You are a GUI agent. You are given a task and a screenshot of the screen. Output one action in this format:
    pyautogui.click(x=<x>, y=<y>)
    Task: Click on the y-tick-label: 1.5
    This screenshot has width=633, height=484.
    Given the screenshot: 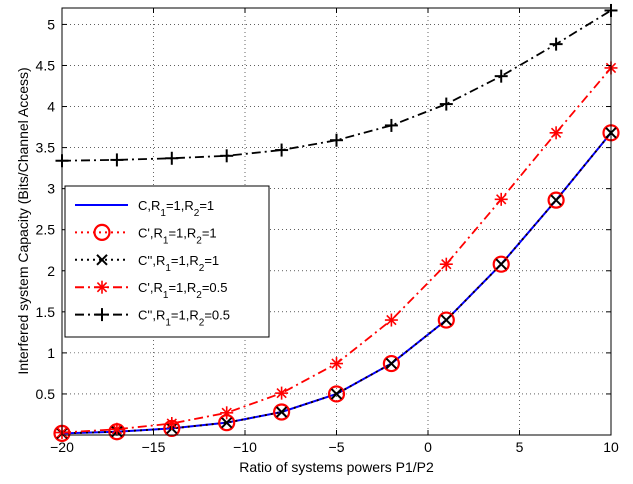 What is the action you would take?
    pyautogui.click(x=46, y=312)
    